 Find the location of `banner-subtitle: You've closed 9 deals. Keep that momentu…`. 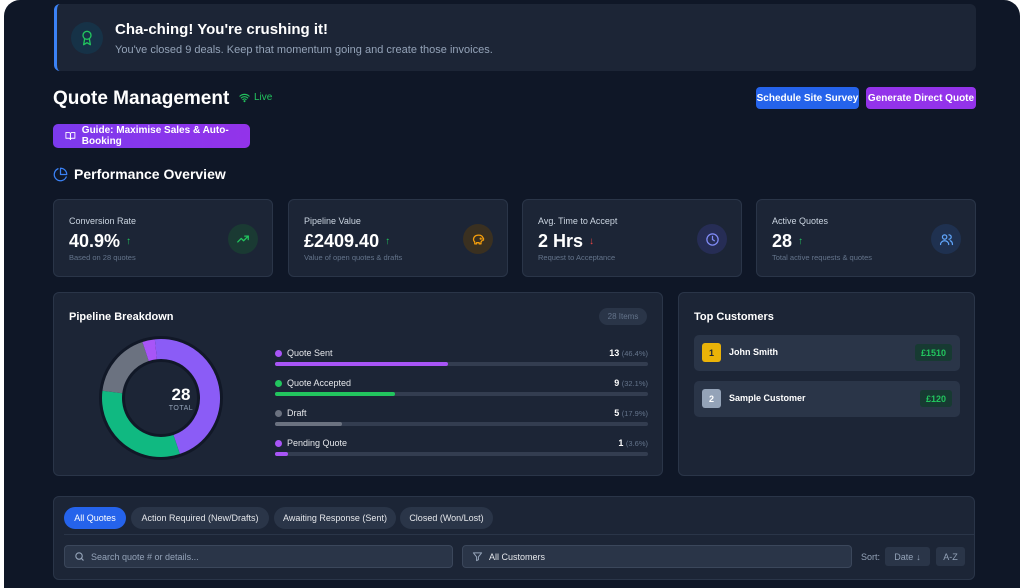

banner-subtitle: You've closed 9 deals. Keep that momentu… is located at coordinates (304, 50).